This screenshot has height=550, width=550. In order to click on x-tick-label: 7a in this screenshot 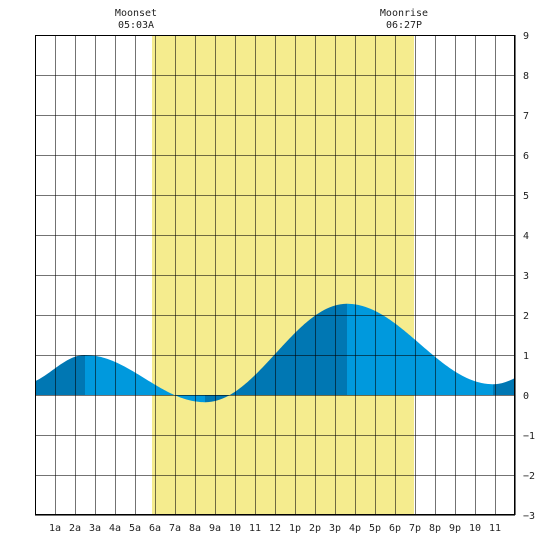, I will do `click(175, 528)`.